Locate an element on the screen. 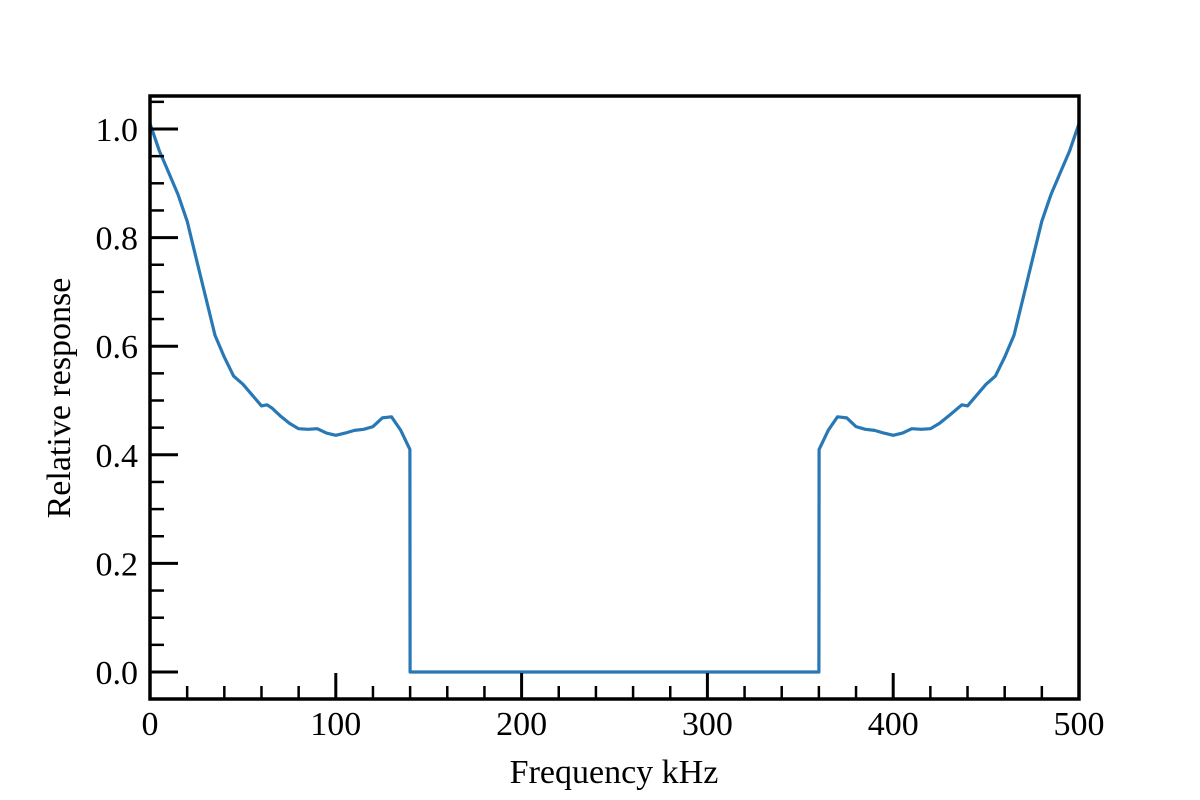 The width and height of the screenshot is (1200, 800). x-tick-label: 0 is located at coordinates (150, 724).